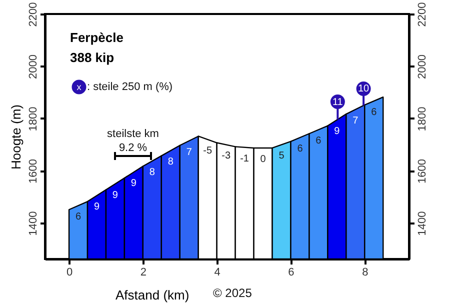  I want to click on x-tick-label: 2, so click(143, 272).